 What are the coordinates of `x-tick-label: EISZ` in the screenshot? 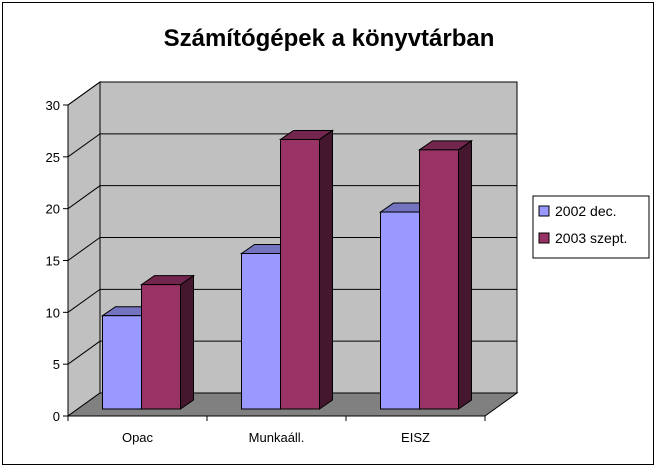 It's located at (415, 437).